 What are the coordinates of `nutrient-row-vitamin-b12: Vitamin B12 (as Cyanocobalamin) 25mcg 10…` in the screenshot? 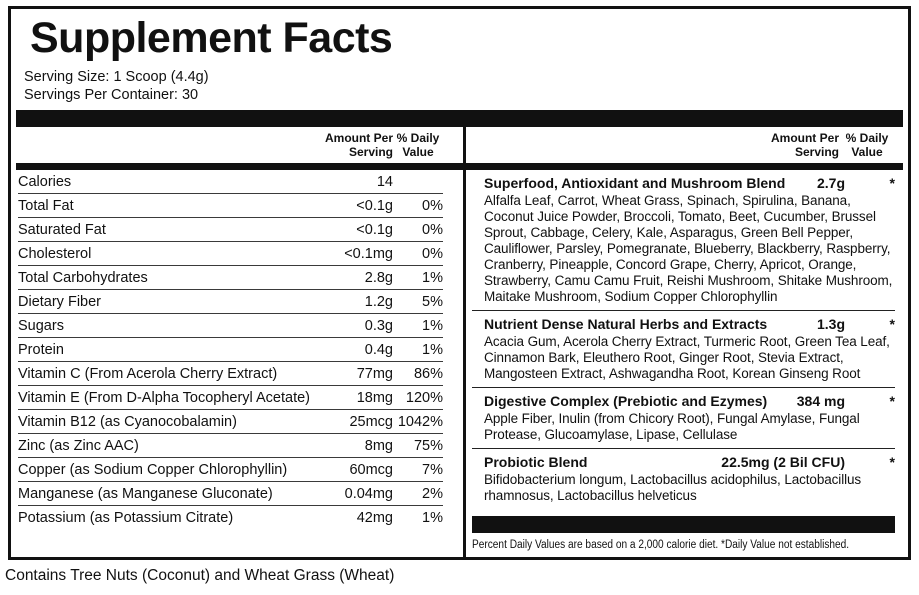 It's located at (230, 422).